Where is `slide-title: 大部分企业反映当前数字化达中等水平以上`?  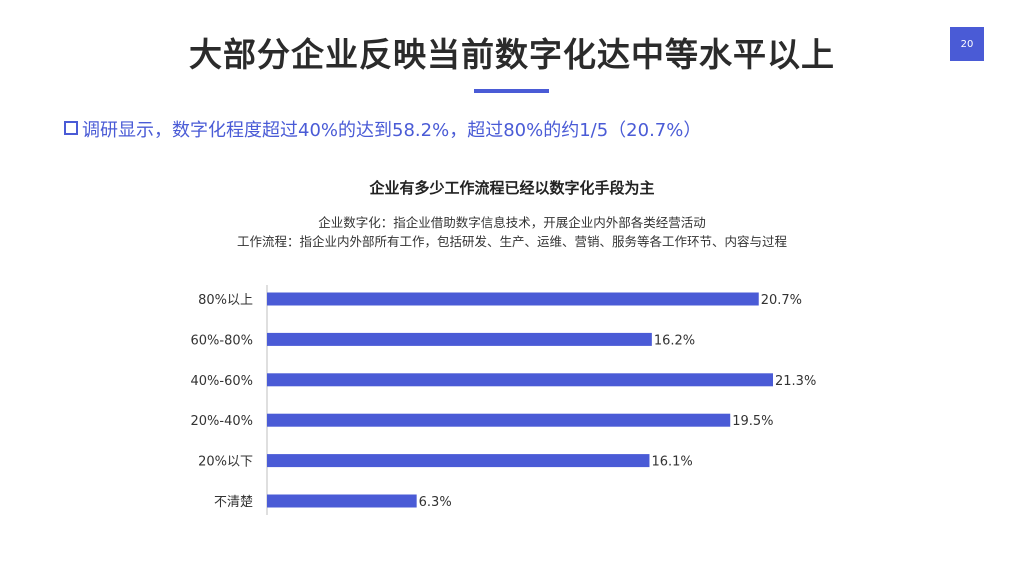 slide-title: 大部分企业反映当前数字化达中等水平以上 is located at coordinates (512, 54).